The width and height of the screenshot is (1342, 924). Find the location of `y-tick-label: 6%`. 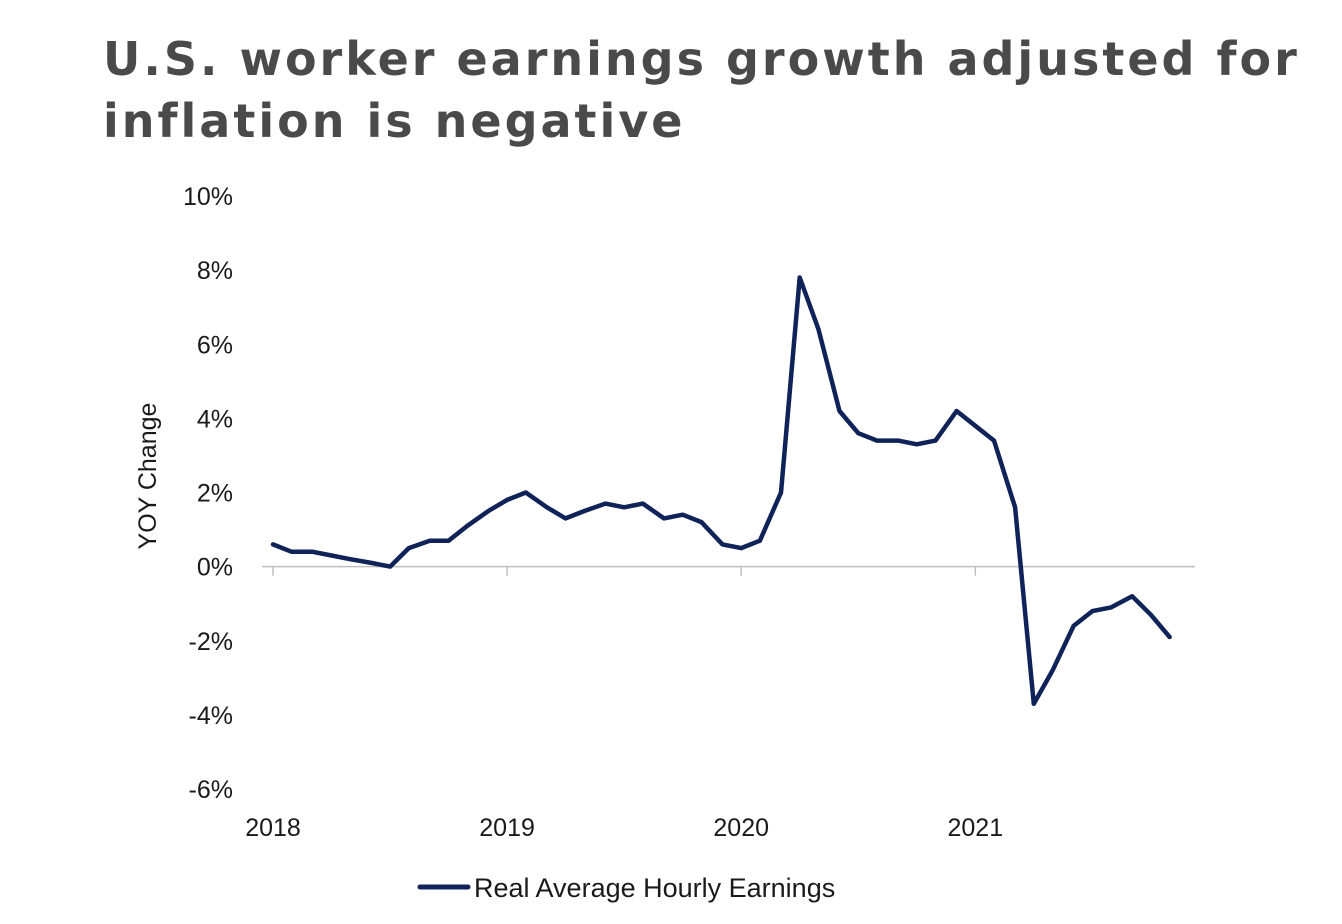

y-tick-label: 6% is located at coordinates (215, 345).